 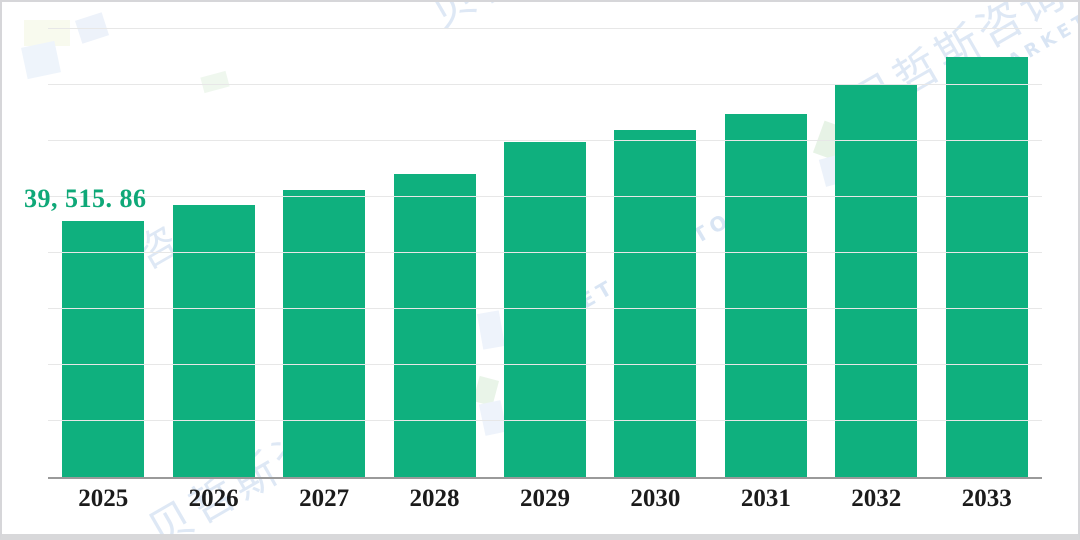 I want to click on bar-slot-2030, so click(x=655, y=253).